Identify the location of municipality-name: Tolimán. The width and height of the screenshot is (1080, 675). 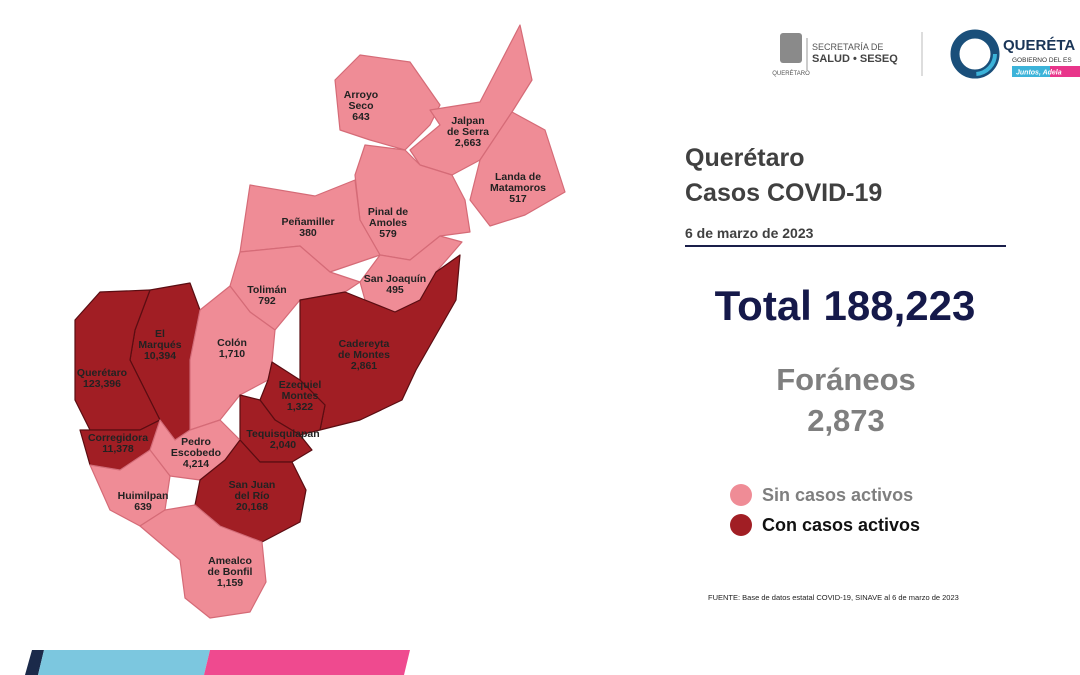
(266, 290).